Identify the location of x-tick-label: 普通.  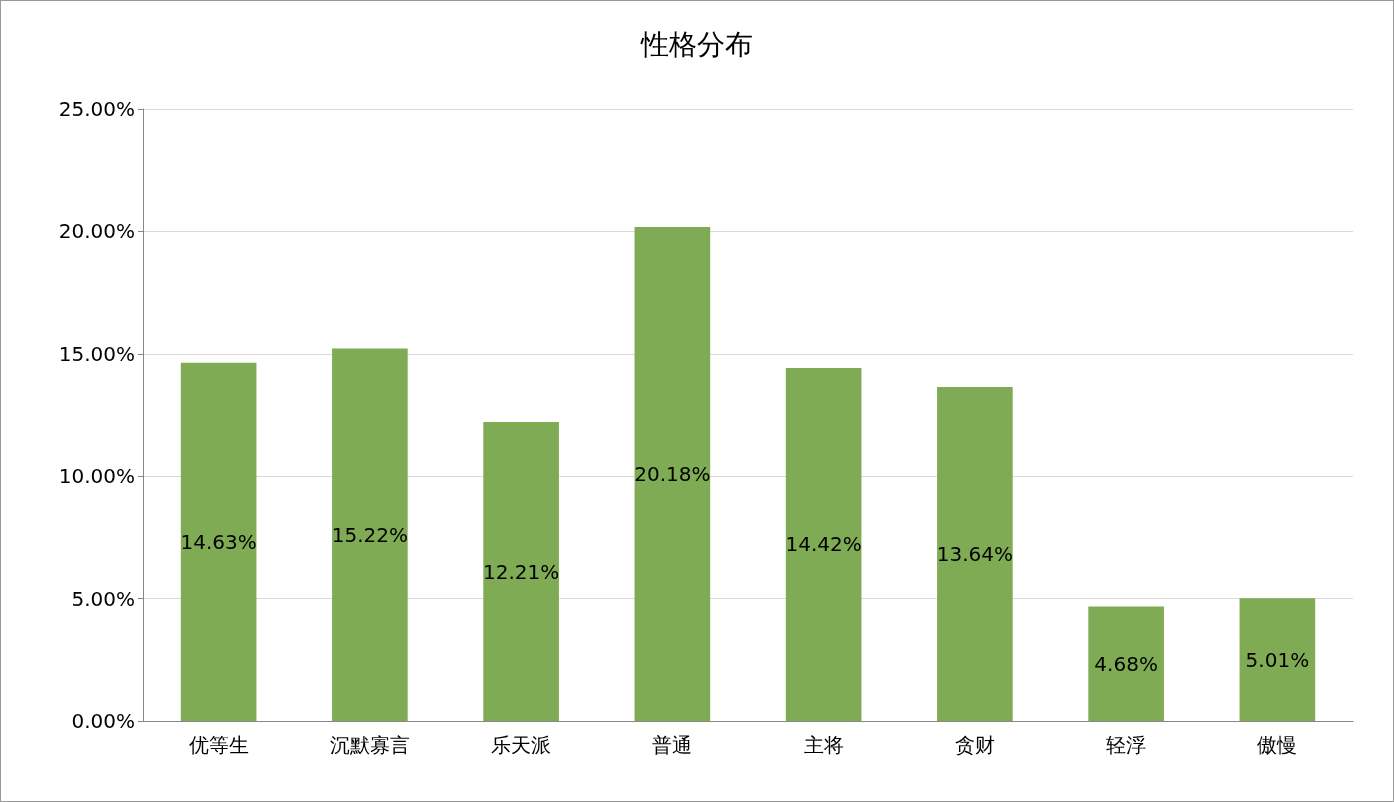
(672, 745).